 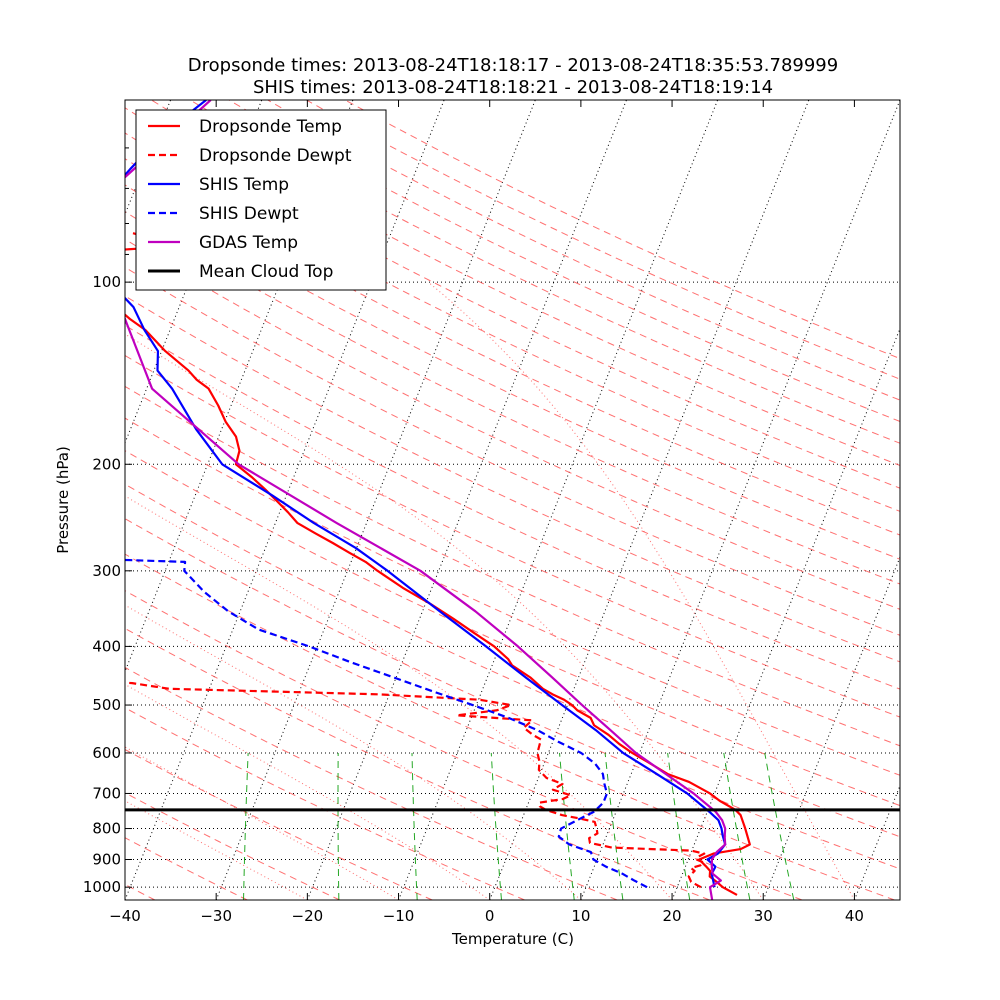 What do you see at coordinates (106, 793) in the screenshot?
I see `y-tick-label: 700` at bounding box center [106, 793].